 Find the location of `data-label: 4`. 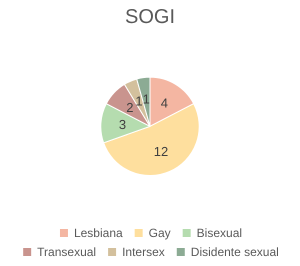

data-label: 4 is located at coordinates (164, 102).